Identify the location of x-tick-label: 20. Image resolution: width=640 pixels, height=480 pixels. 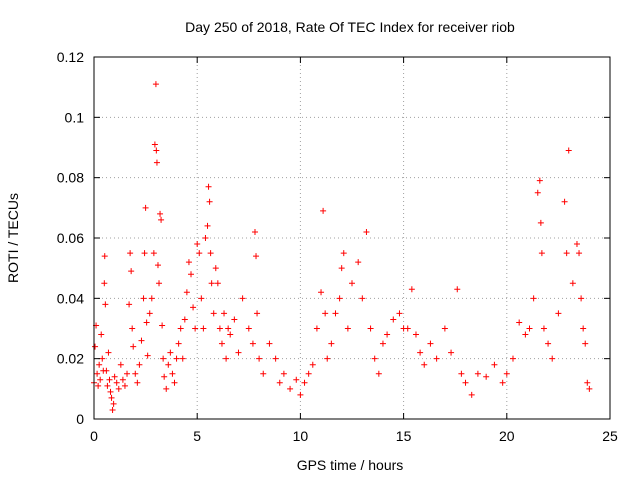
(507, 436).